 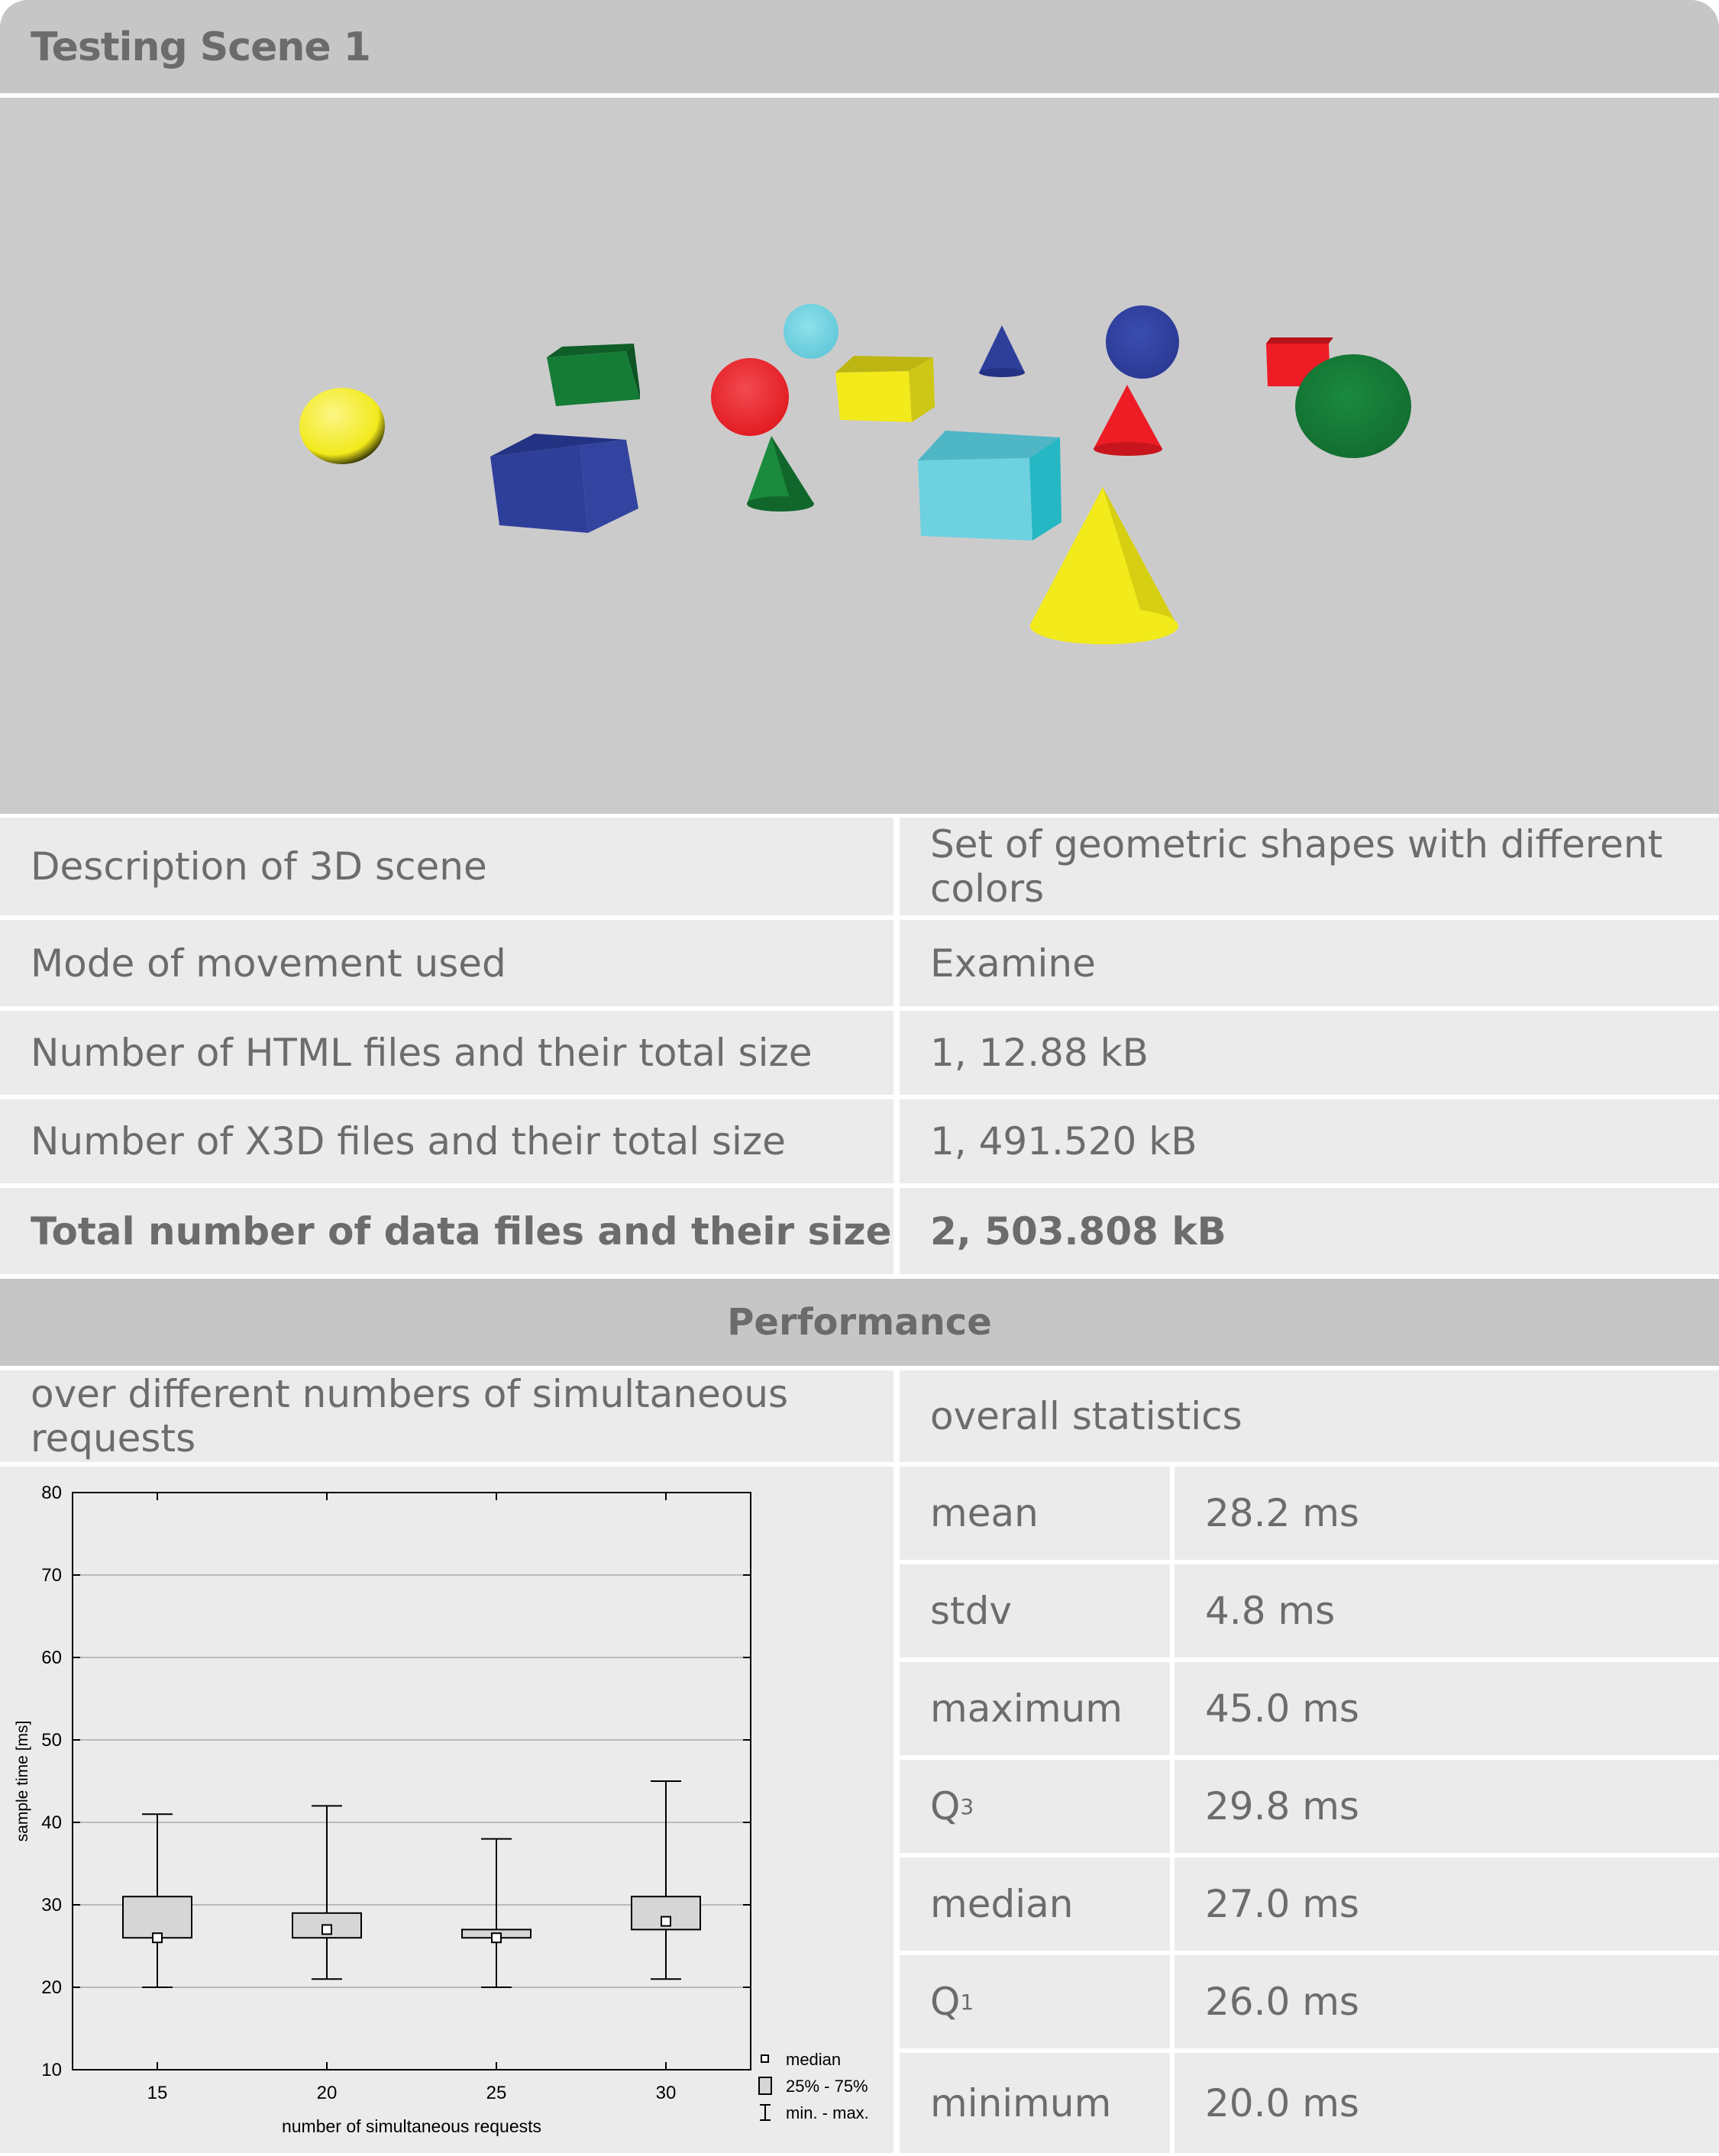 I want to click on stat-value: 27.0 ms, so click(x=1447, y=1904).